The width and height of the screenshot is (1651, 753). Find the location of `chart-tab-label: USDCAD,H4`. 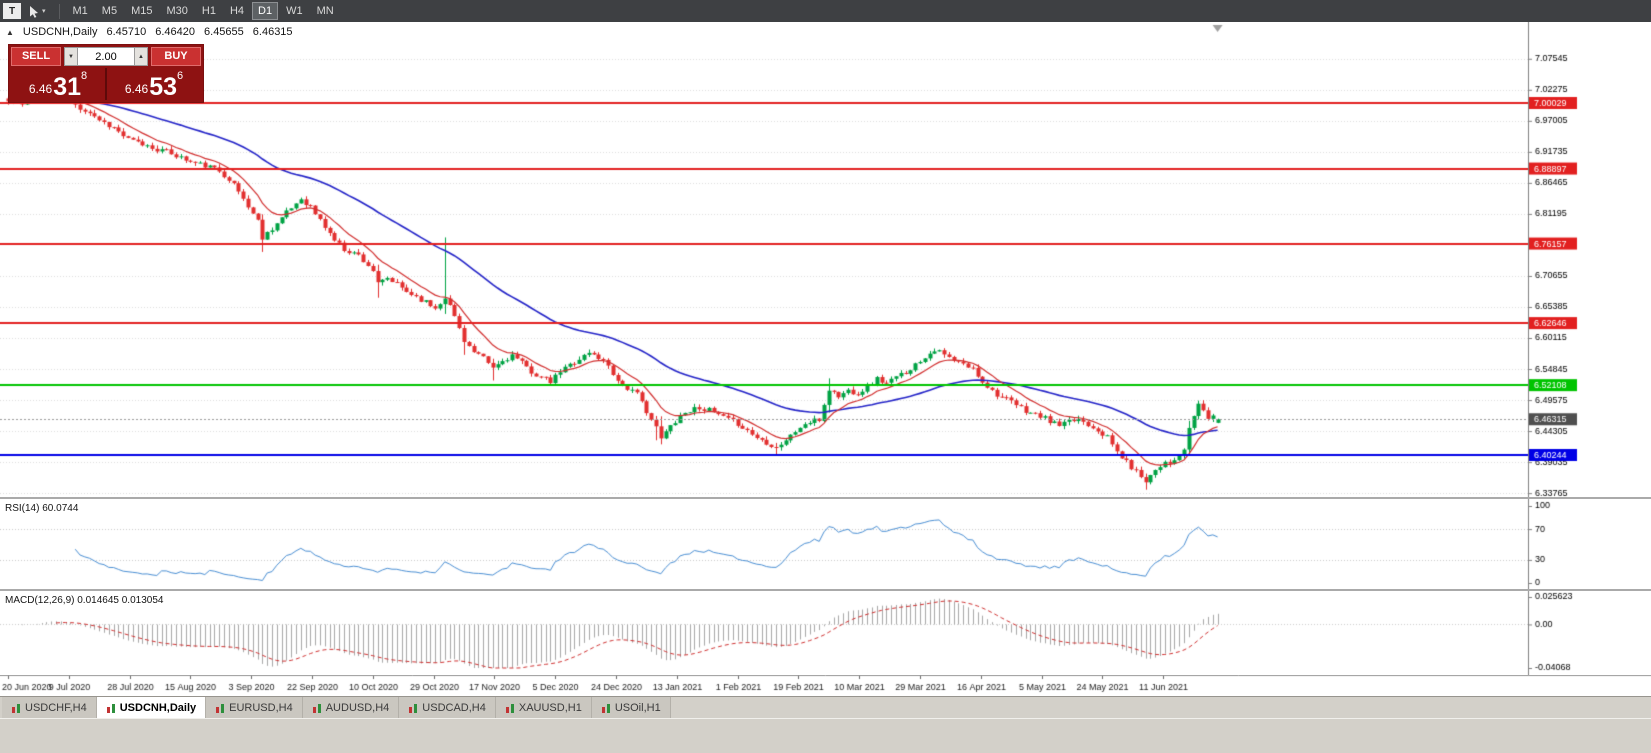

chart-tab-label: USDCAD,H4 is located at coordinates (454, 707).